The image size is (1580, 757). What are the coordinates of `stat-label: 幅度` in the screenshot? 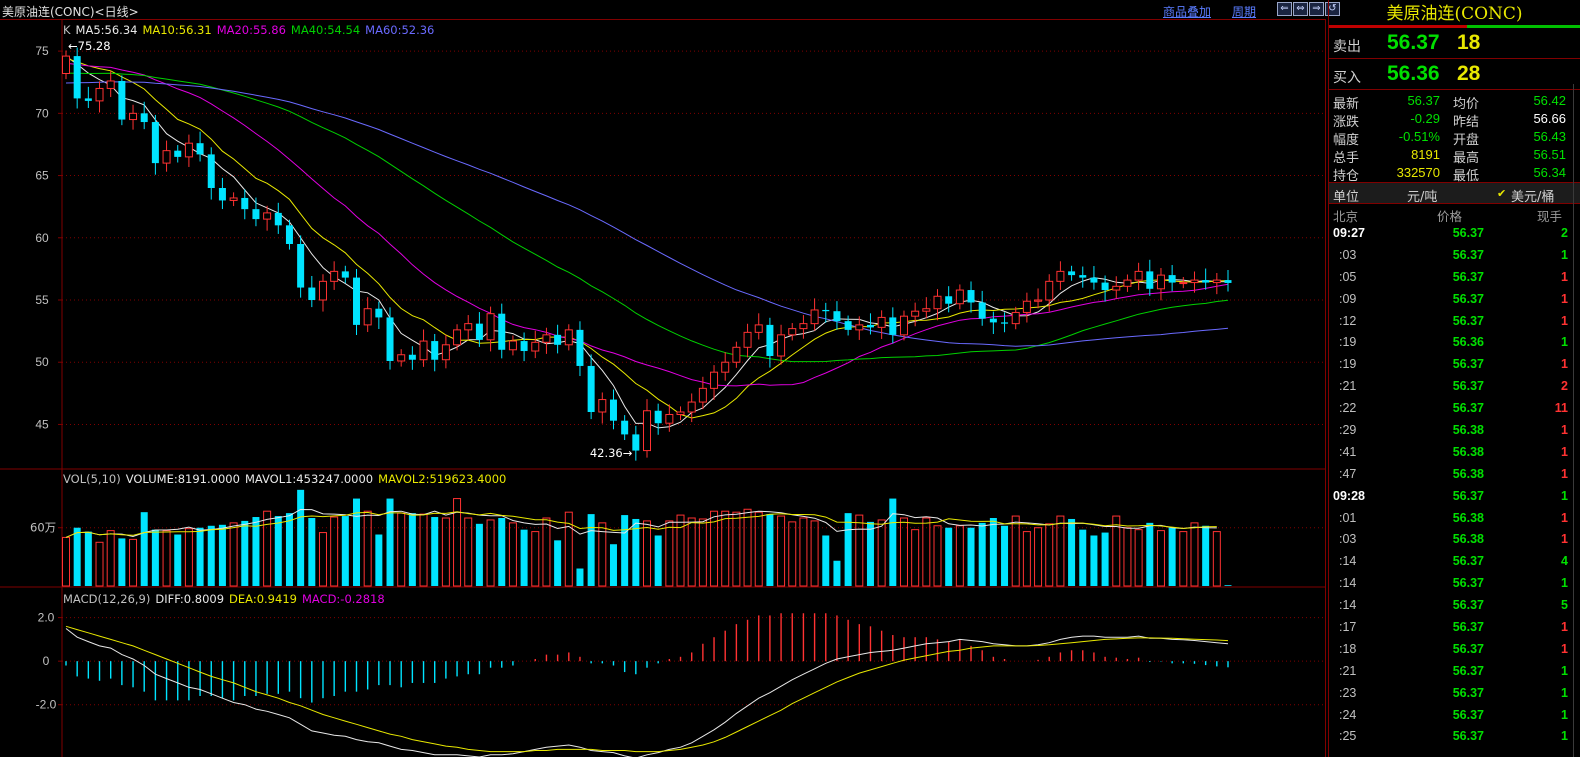 It's located at (1346, 140).